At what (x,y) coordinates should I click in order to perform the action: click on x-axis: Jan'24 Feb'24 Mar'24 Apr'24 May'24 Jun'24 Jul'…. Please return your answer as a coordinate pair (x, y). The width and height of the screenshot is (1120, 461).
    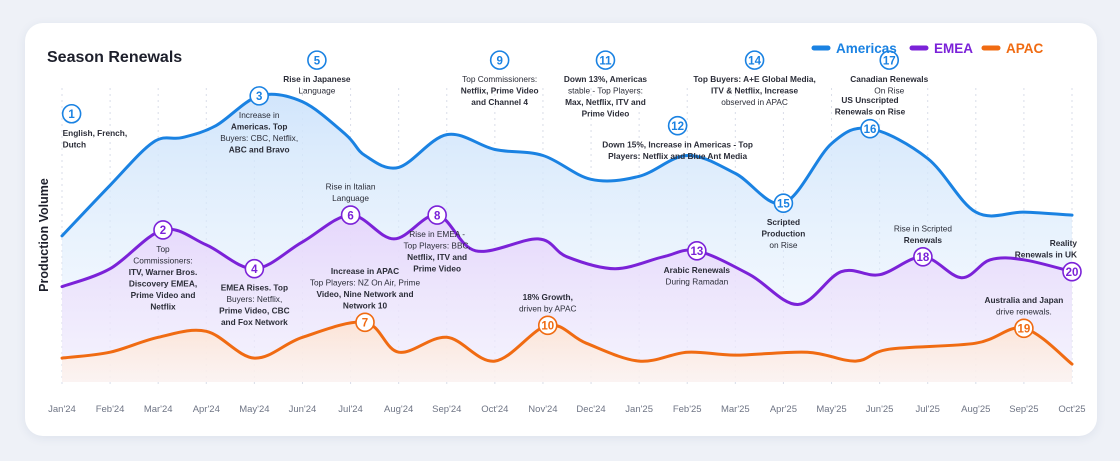
    Looking at the image, I should click on (566, 409).